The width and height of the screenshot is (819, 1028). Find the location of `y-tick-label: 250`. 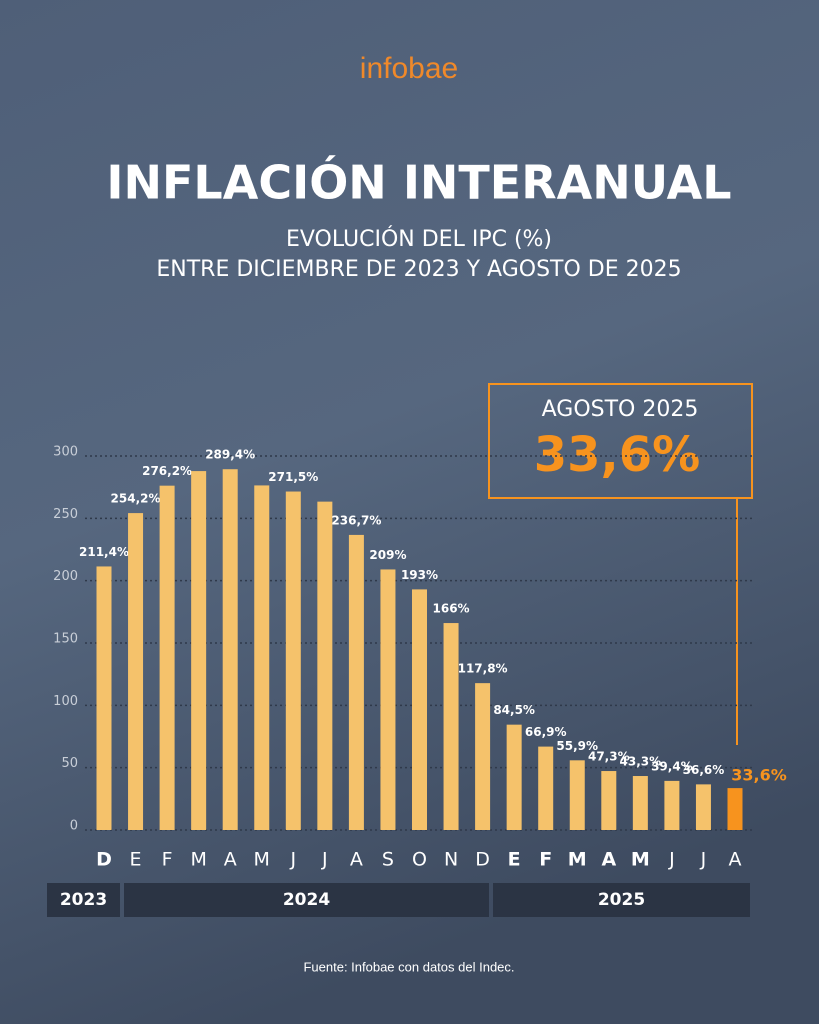

y-tick-label: 250 is located at coordinates (65, 514).